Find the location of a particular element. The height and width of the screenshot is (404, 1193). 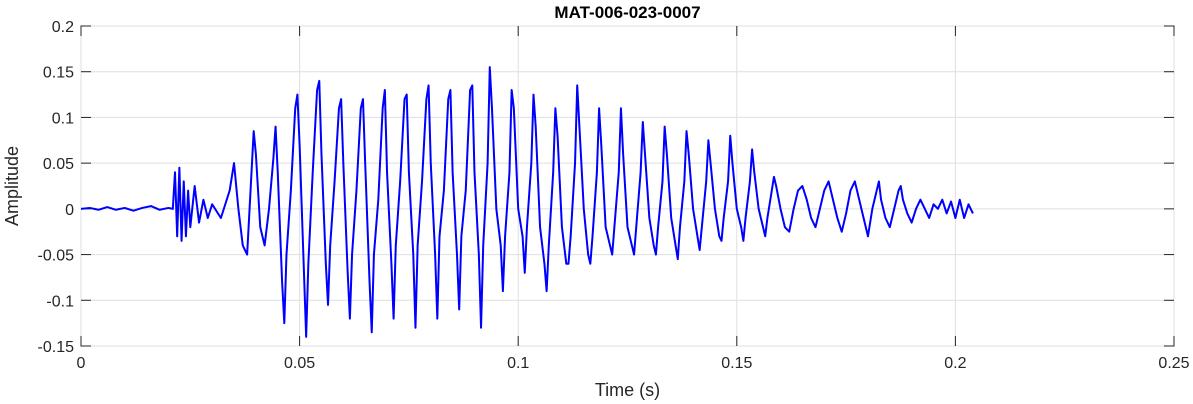

x-tick-label: 0.1 is located at coordinates (518, 363).